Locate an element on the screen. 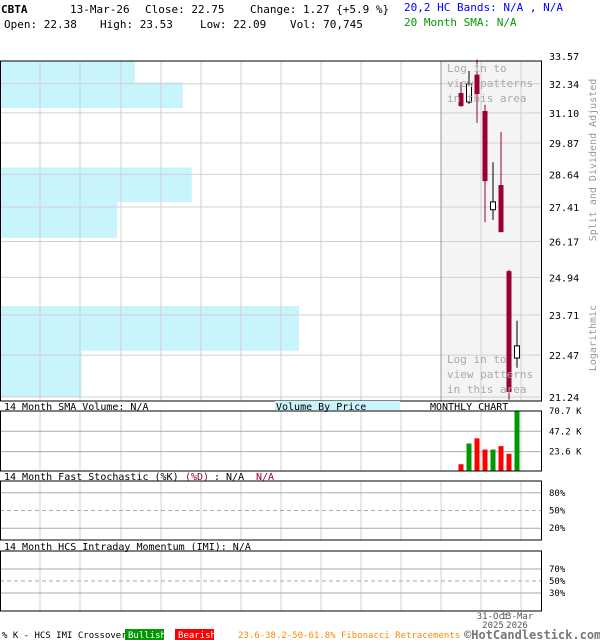 Image resolution: width=600 pixels, height=640 pixels. chart-title: MONTHLY CHART is located at coordinates (469, 407).